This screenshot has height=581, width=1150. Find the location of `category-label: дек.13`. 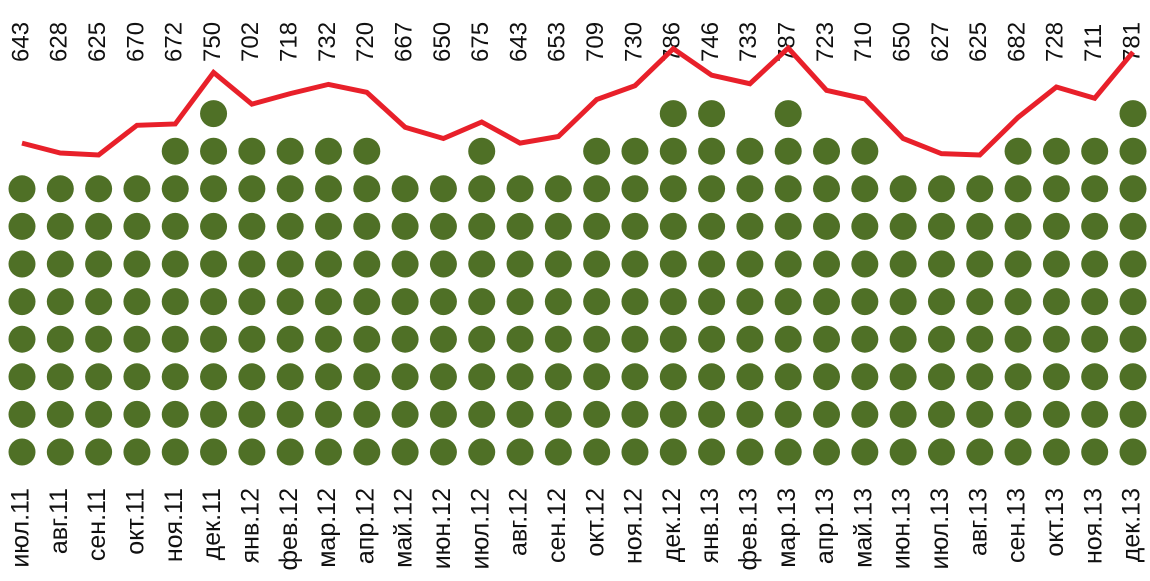

category-label: дек.13 is located at coordinates (1132, 525).